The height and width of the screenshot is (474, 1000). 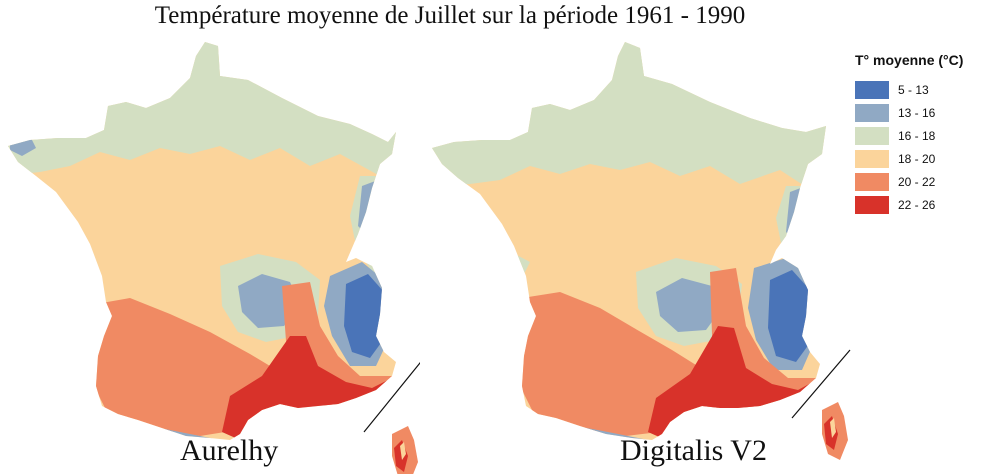 I want to click on map-label-aurelhy: Aurelhy, so click(x=229, y=450).